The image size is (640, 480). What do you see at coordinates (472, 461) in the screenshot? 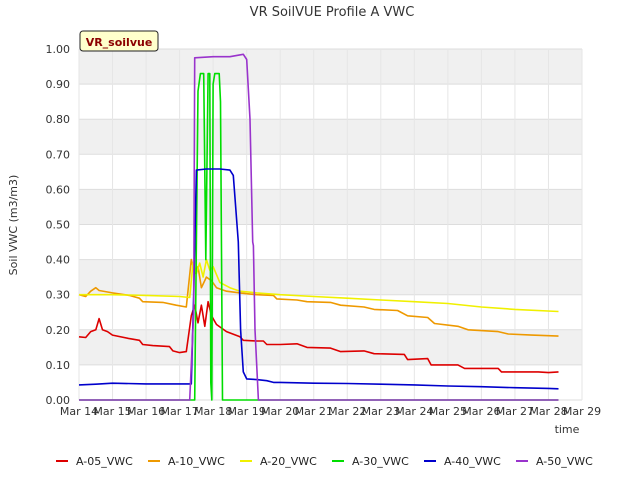
I see `legend-label: A-40_VWC` at bounding box center [472, 461].